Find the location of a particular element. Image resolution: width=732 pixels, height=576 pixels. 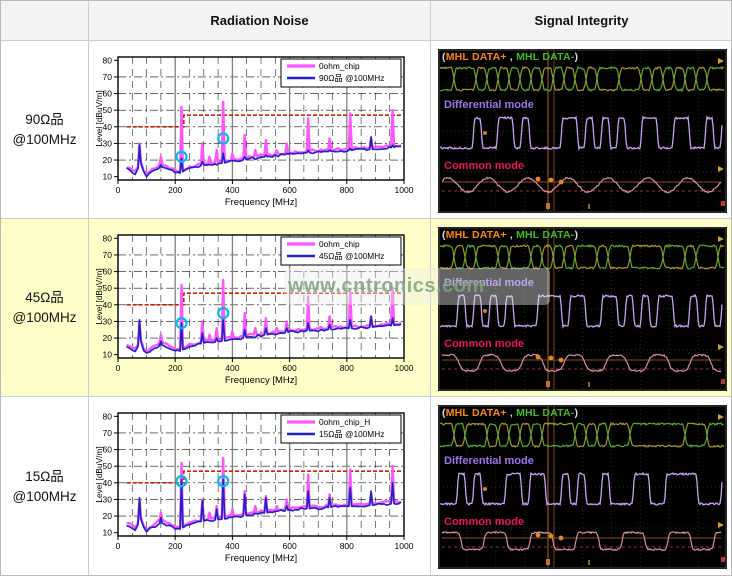

header-signal-integrity: Signal Integrity is located at coordinates (581, 21).